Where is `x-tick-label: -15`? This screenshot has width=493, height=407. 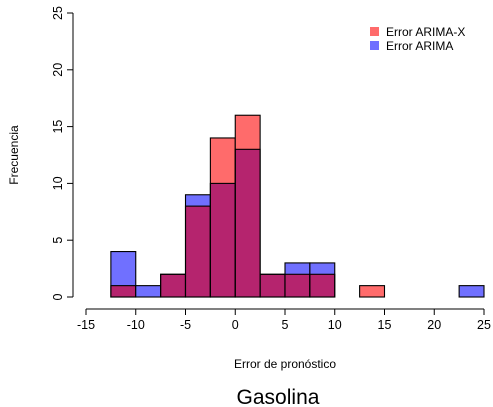
x-tick-label: -15 is located at coordinates (86, 325).